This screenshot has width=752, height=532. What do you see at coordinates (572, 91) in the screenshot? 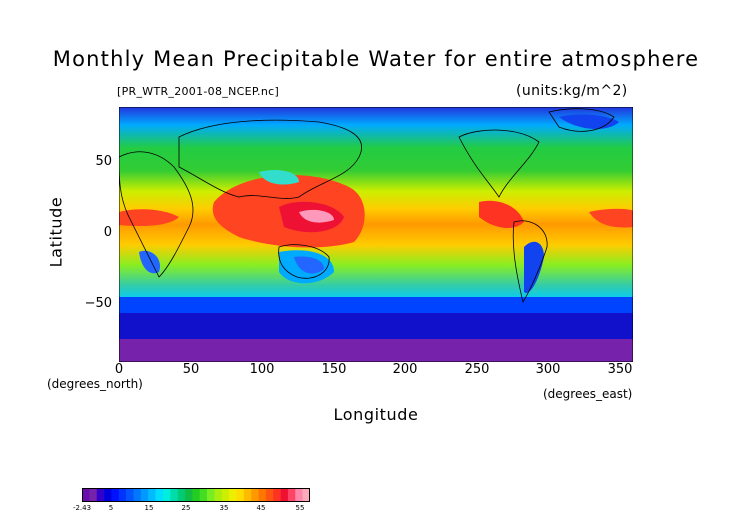
I see `units-label: (units:kg/m^2)` at bounding box center [572, 91].